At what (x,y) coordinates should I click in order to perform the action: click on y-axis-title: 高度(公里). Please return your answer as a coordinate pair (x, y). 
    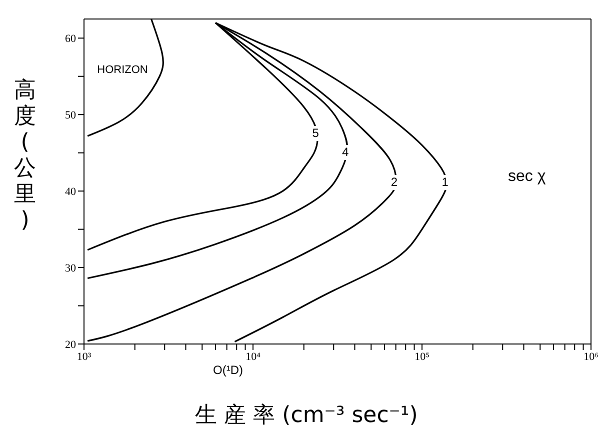
    Looking at the image, I should click on (25, 156).